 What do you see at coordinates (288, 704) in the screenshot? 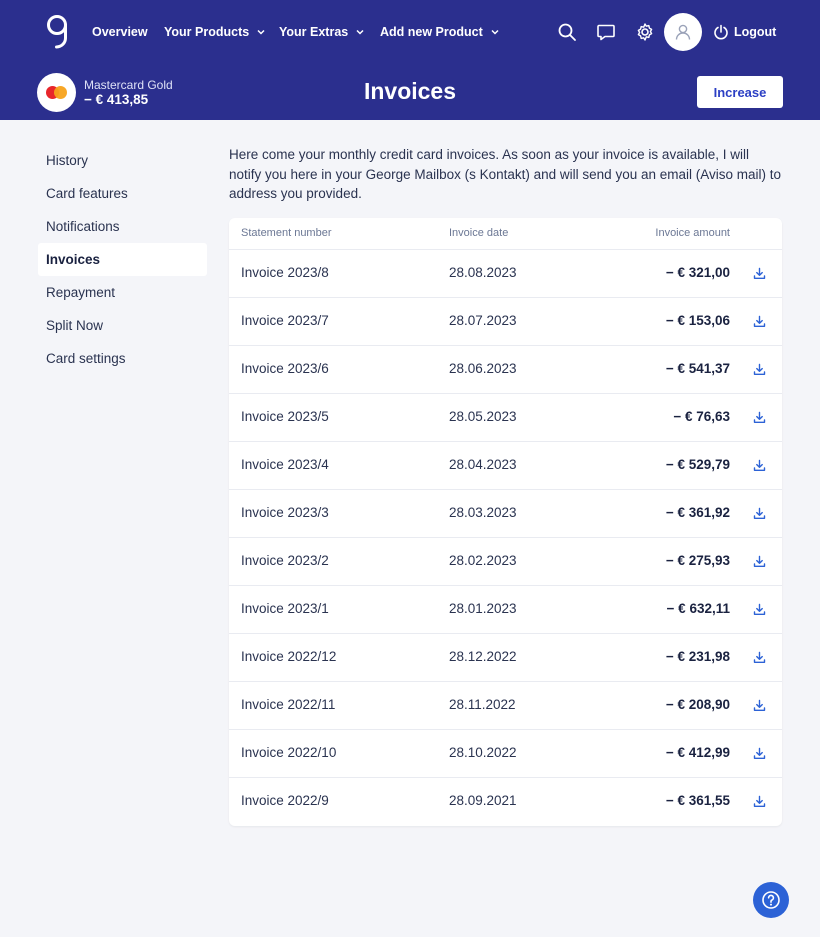
I see `statement-number: Invoice 2022/11` at bounding box center [288, 704].